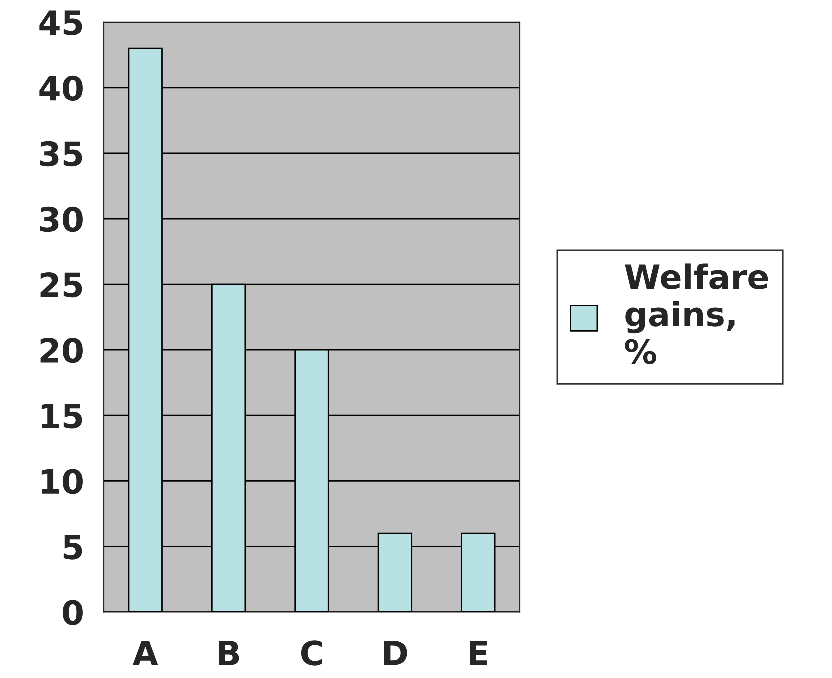 Image resolution: width=832 pixels, height=678 pixels. I want to click on x-tick-label: E, so click(479, 653).